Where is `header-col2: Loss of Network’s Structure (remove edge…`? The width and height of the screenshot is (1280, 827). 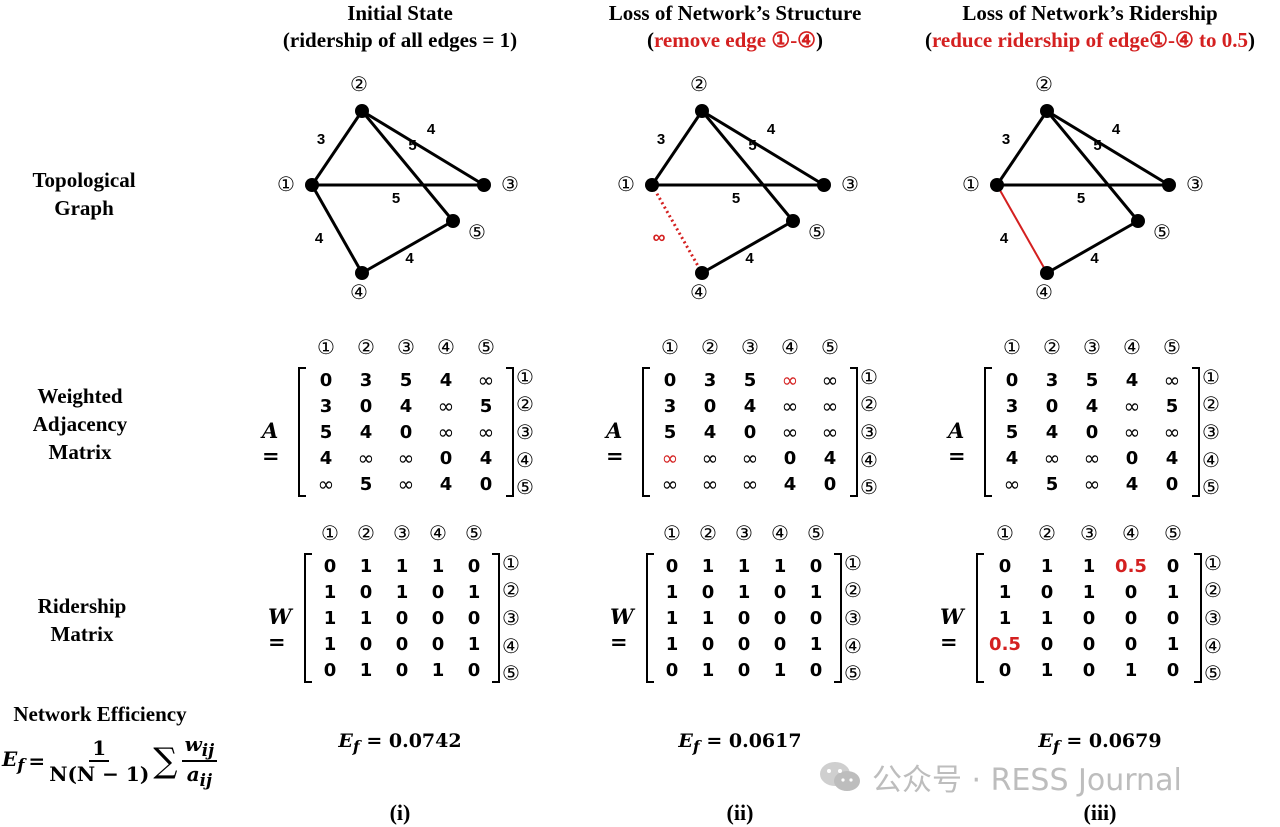
header-col2: Loss of Network’s Structure (remove edge… is located at coordinates (735, 27).